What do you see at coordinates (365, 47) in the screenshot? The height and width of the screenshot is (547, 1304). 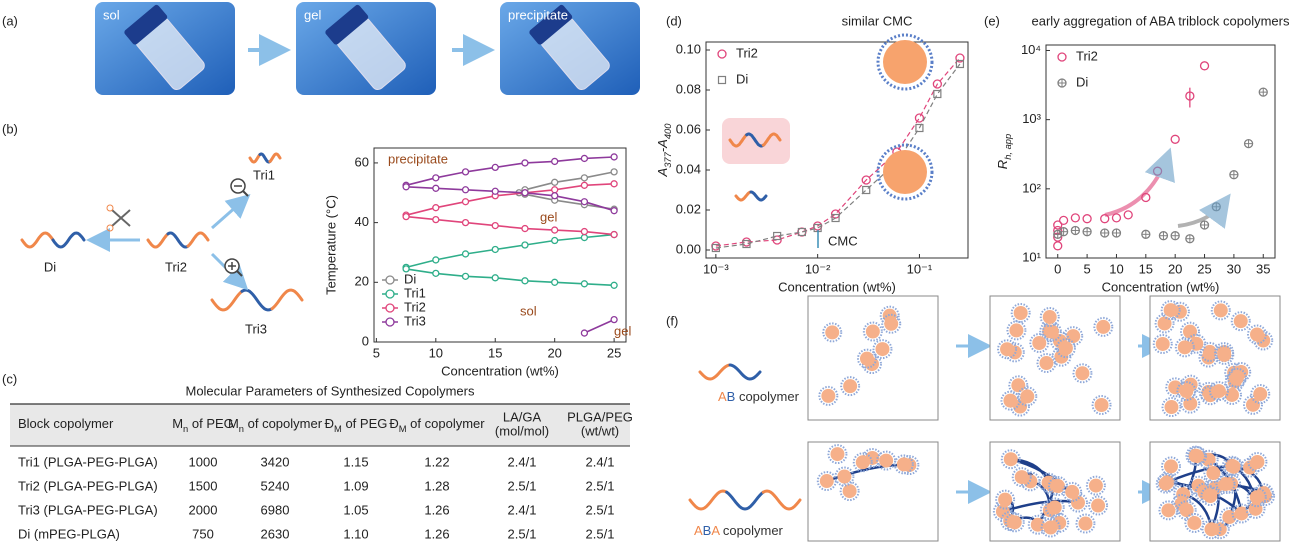 I see `vial` at bounding box center [365, 47].